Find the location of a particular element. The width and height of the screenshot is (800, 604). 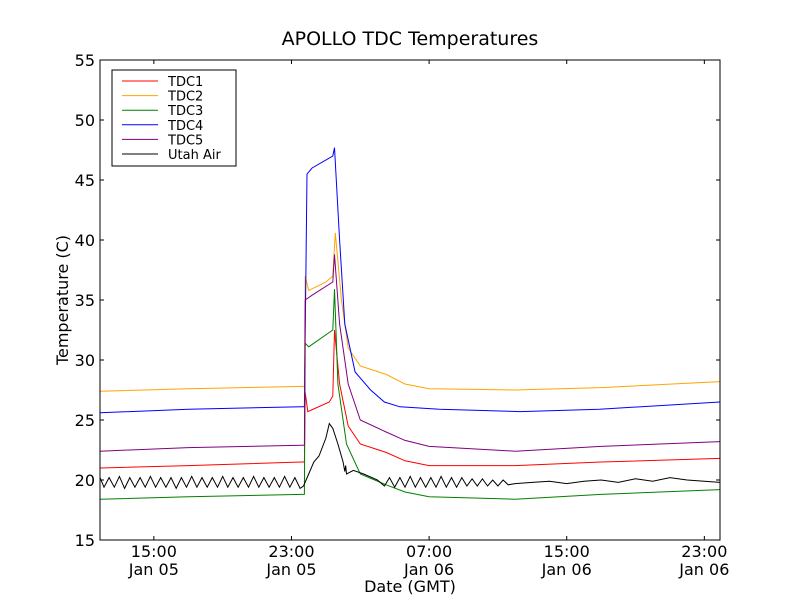

y-axis-label: Temperature (C) is located at coordinates (62, 300).